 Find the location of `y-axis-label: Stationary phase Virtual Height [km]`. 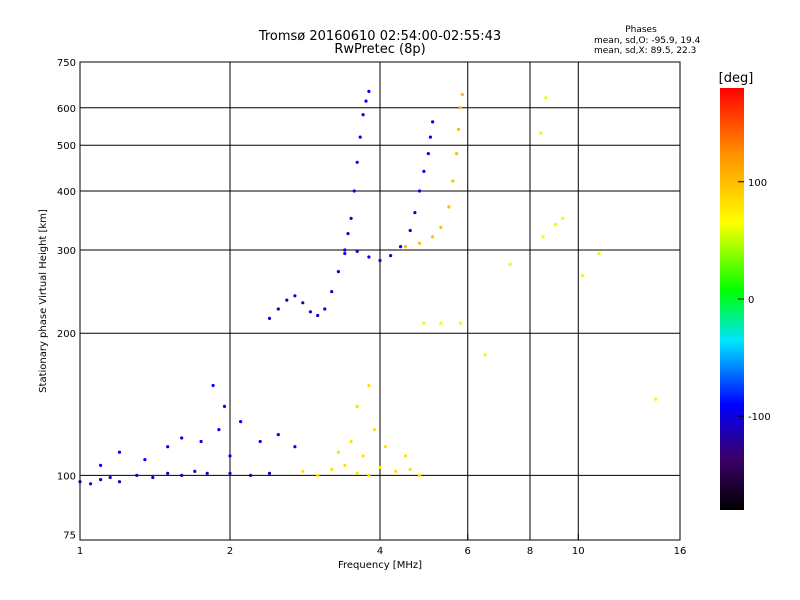

y-axis-label: Stationary phase Virtual Height [km] is located at coordinates (43, 301).